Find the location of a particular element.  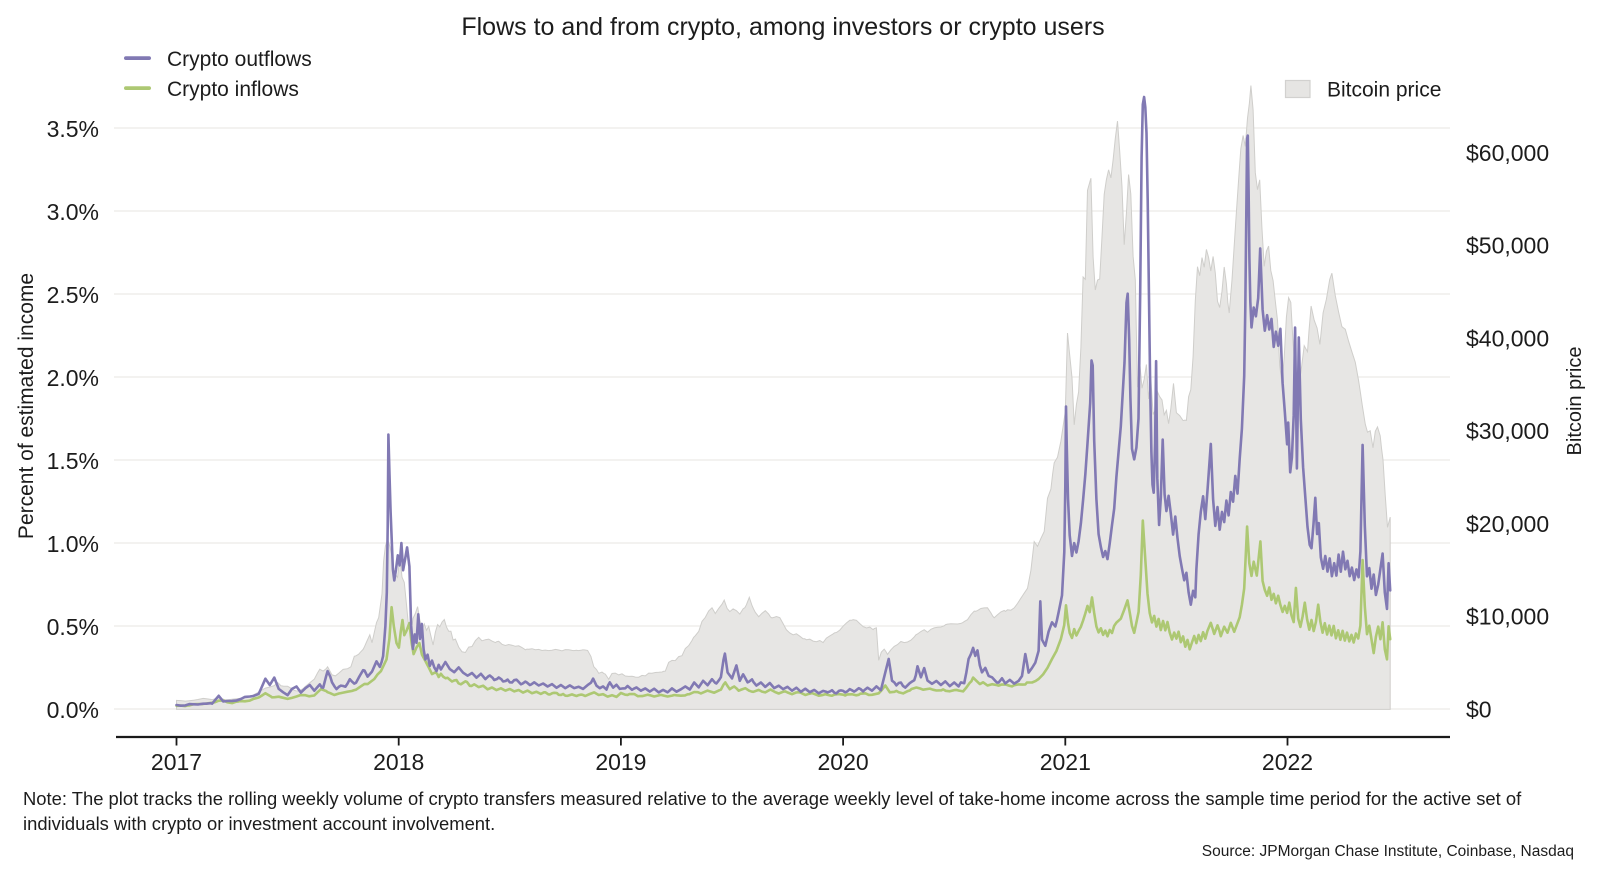

svg-text: $50,000 is located at coordinates (1507, 246).